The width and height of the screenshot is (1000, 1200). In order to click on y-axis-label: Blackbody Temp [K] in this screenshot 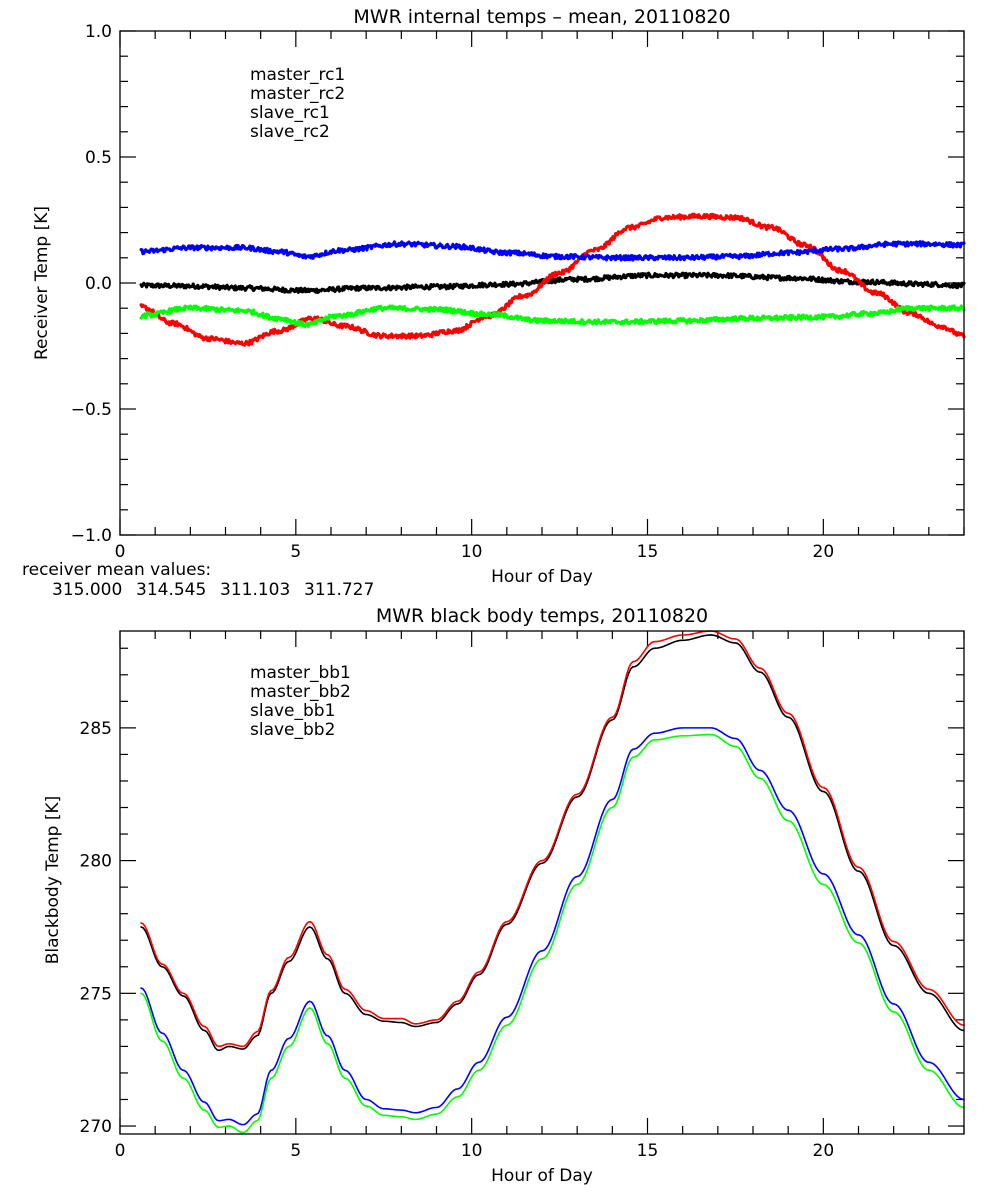, I will do `click(53, 880)`.